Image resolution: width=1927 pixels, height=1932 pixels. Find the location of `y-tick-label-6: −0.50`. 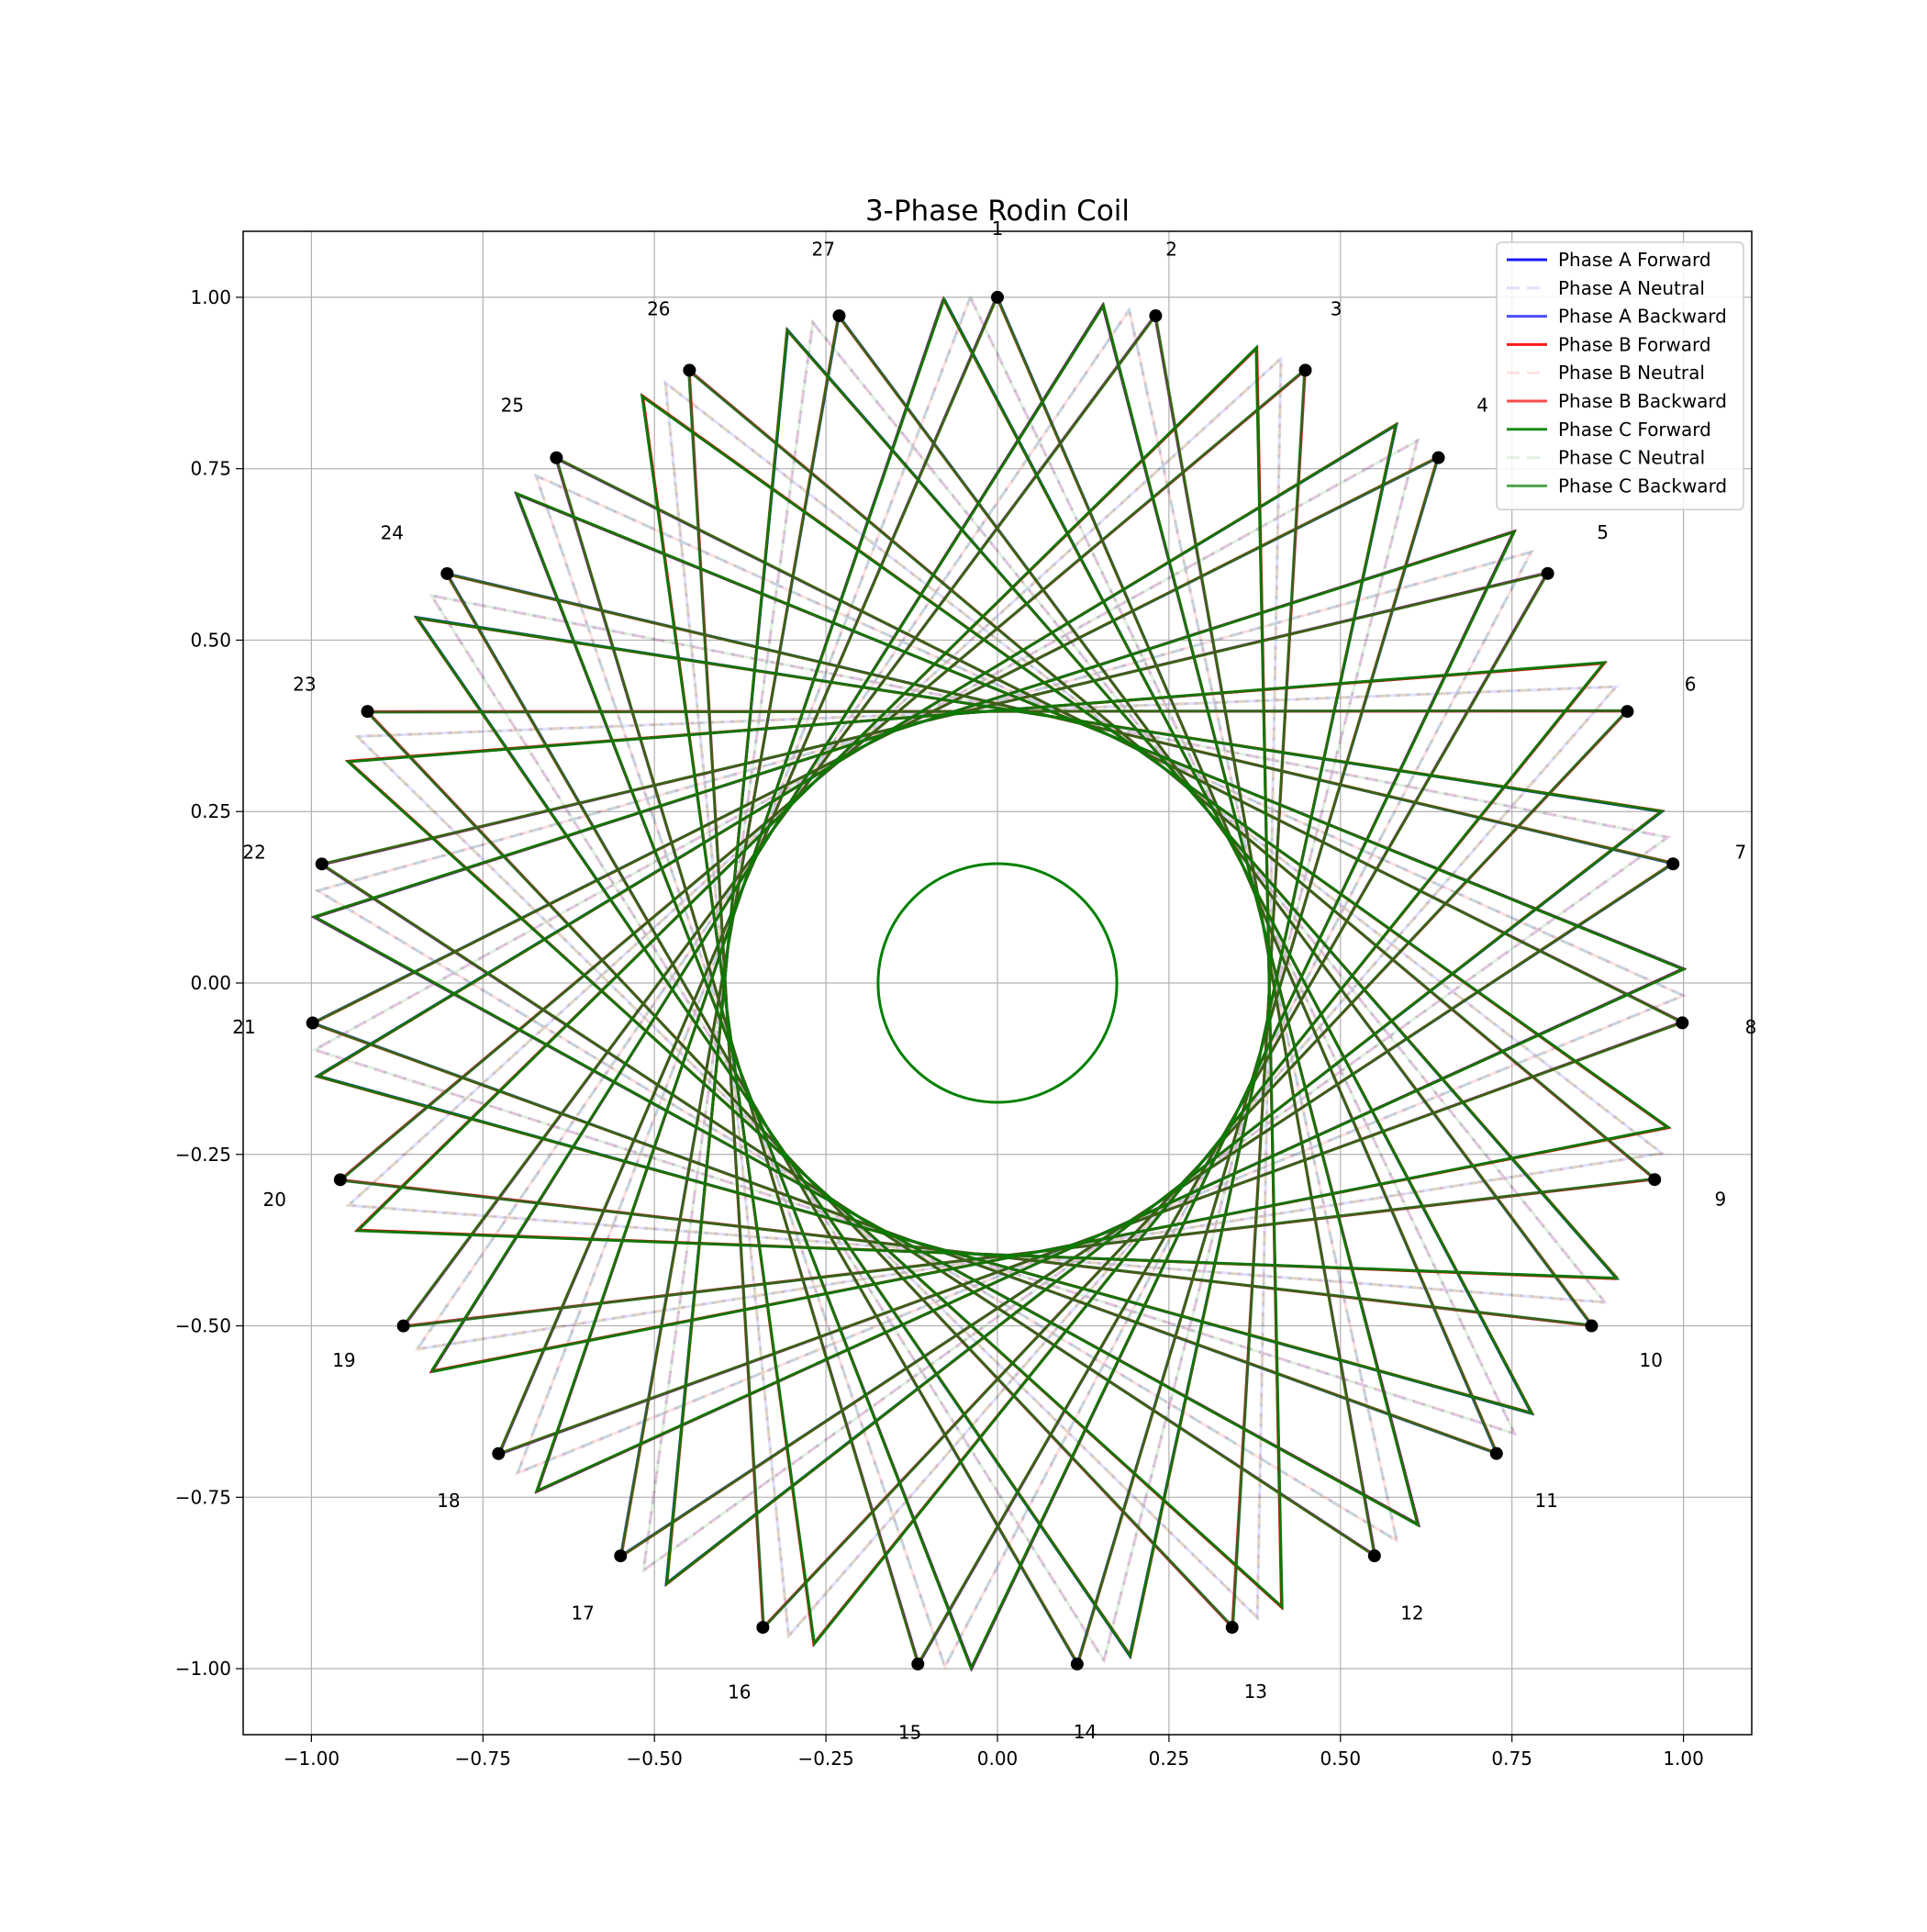

y-tick-label-6: −0.50 is located at coordinates (203, 1326).